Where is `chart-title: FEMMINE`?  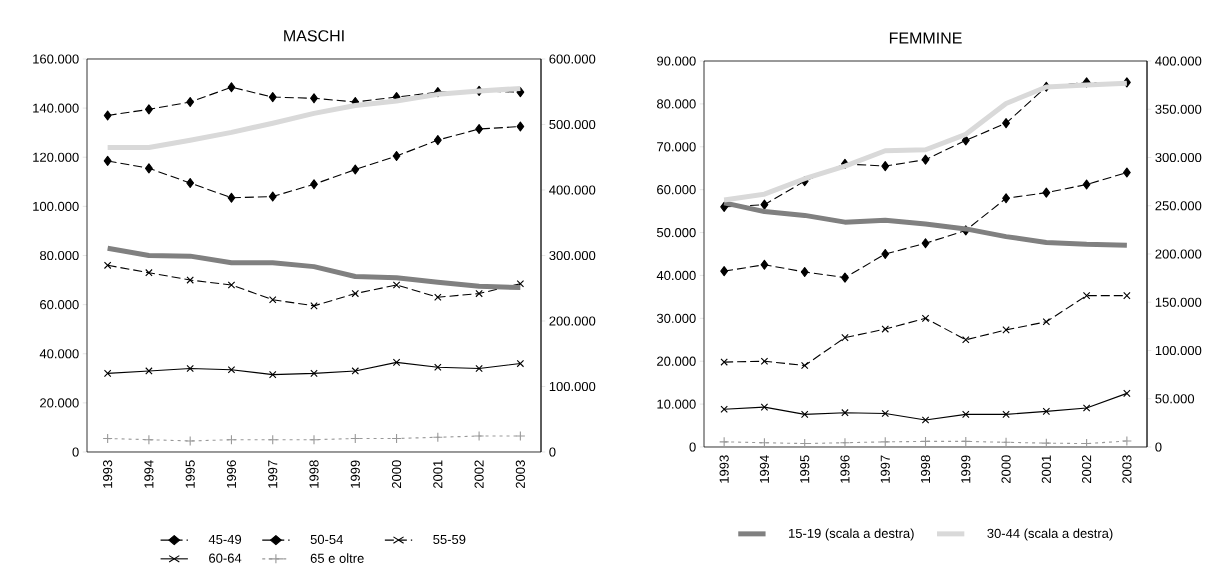
chart-title: FEMMINE is located at coordinates (925, 38).